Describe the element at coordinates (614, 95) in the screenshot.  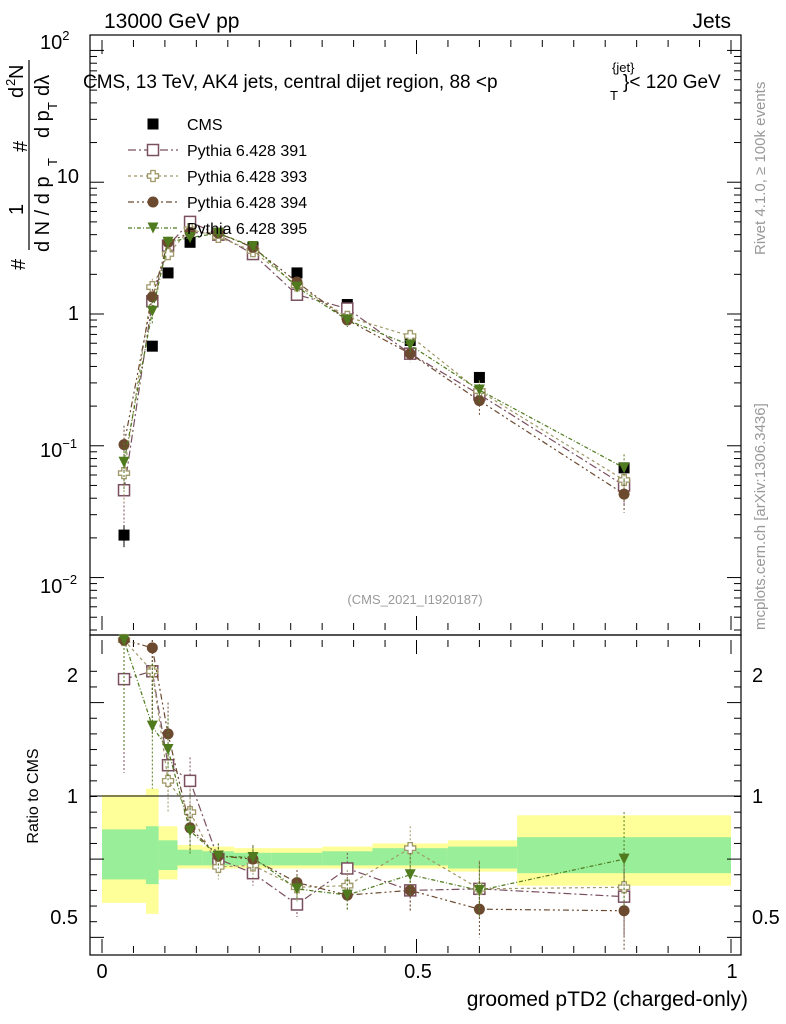
I see `plot-title-sub: T` at that location.